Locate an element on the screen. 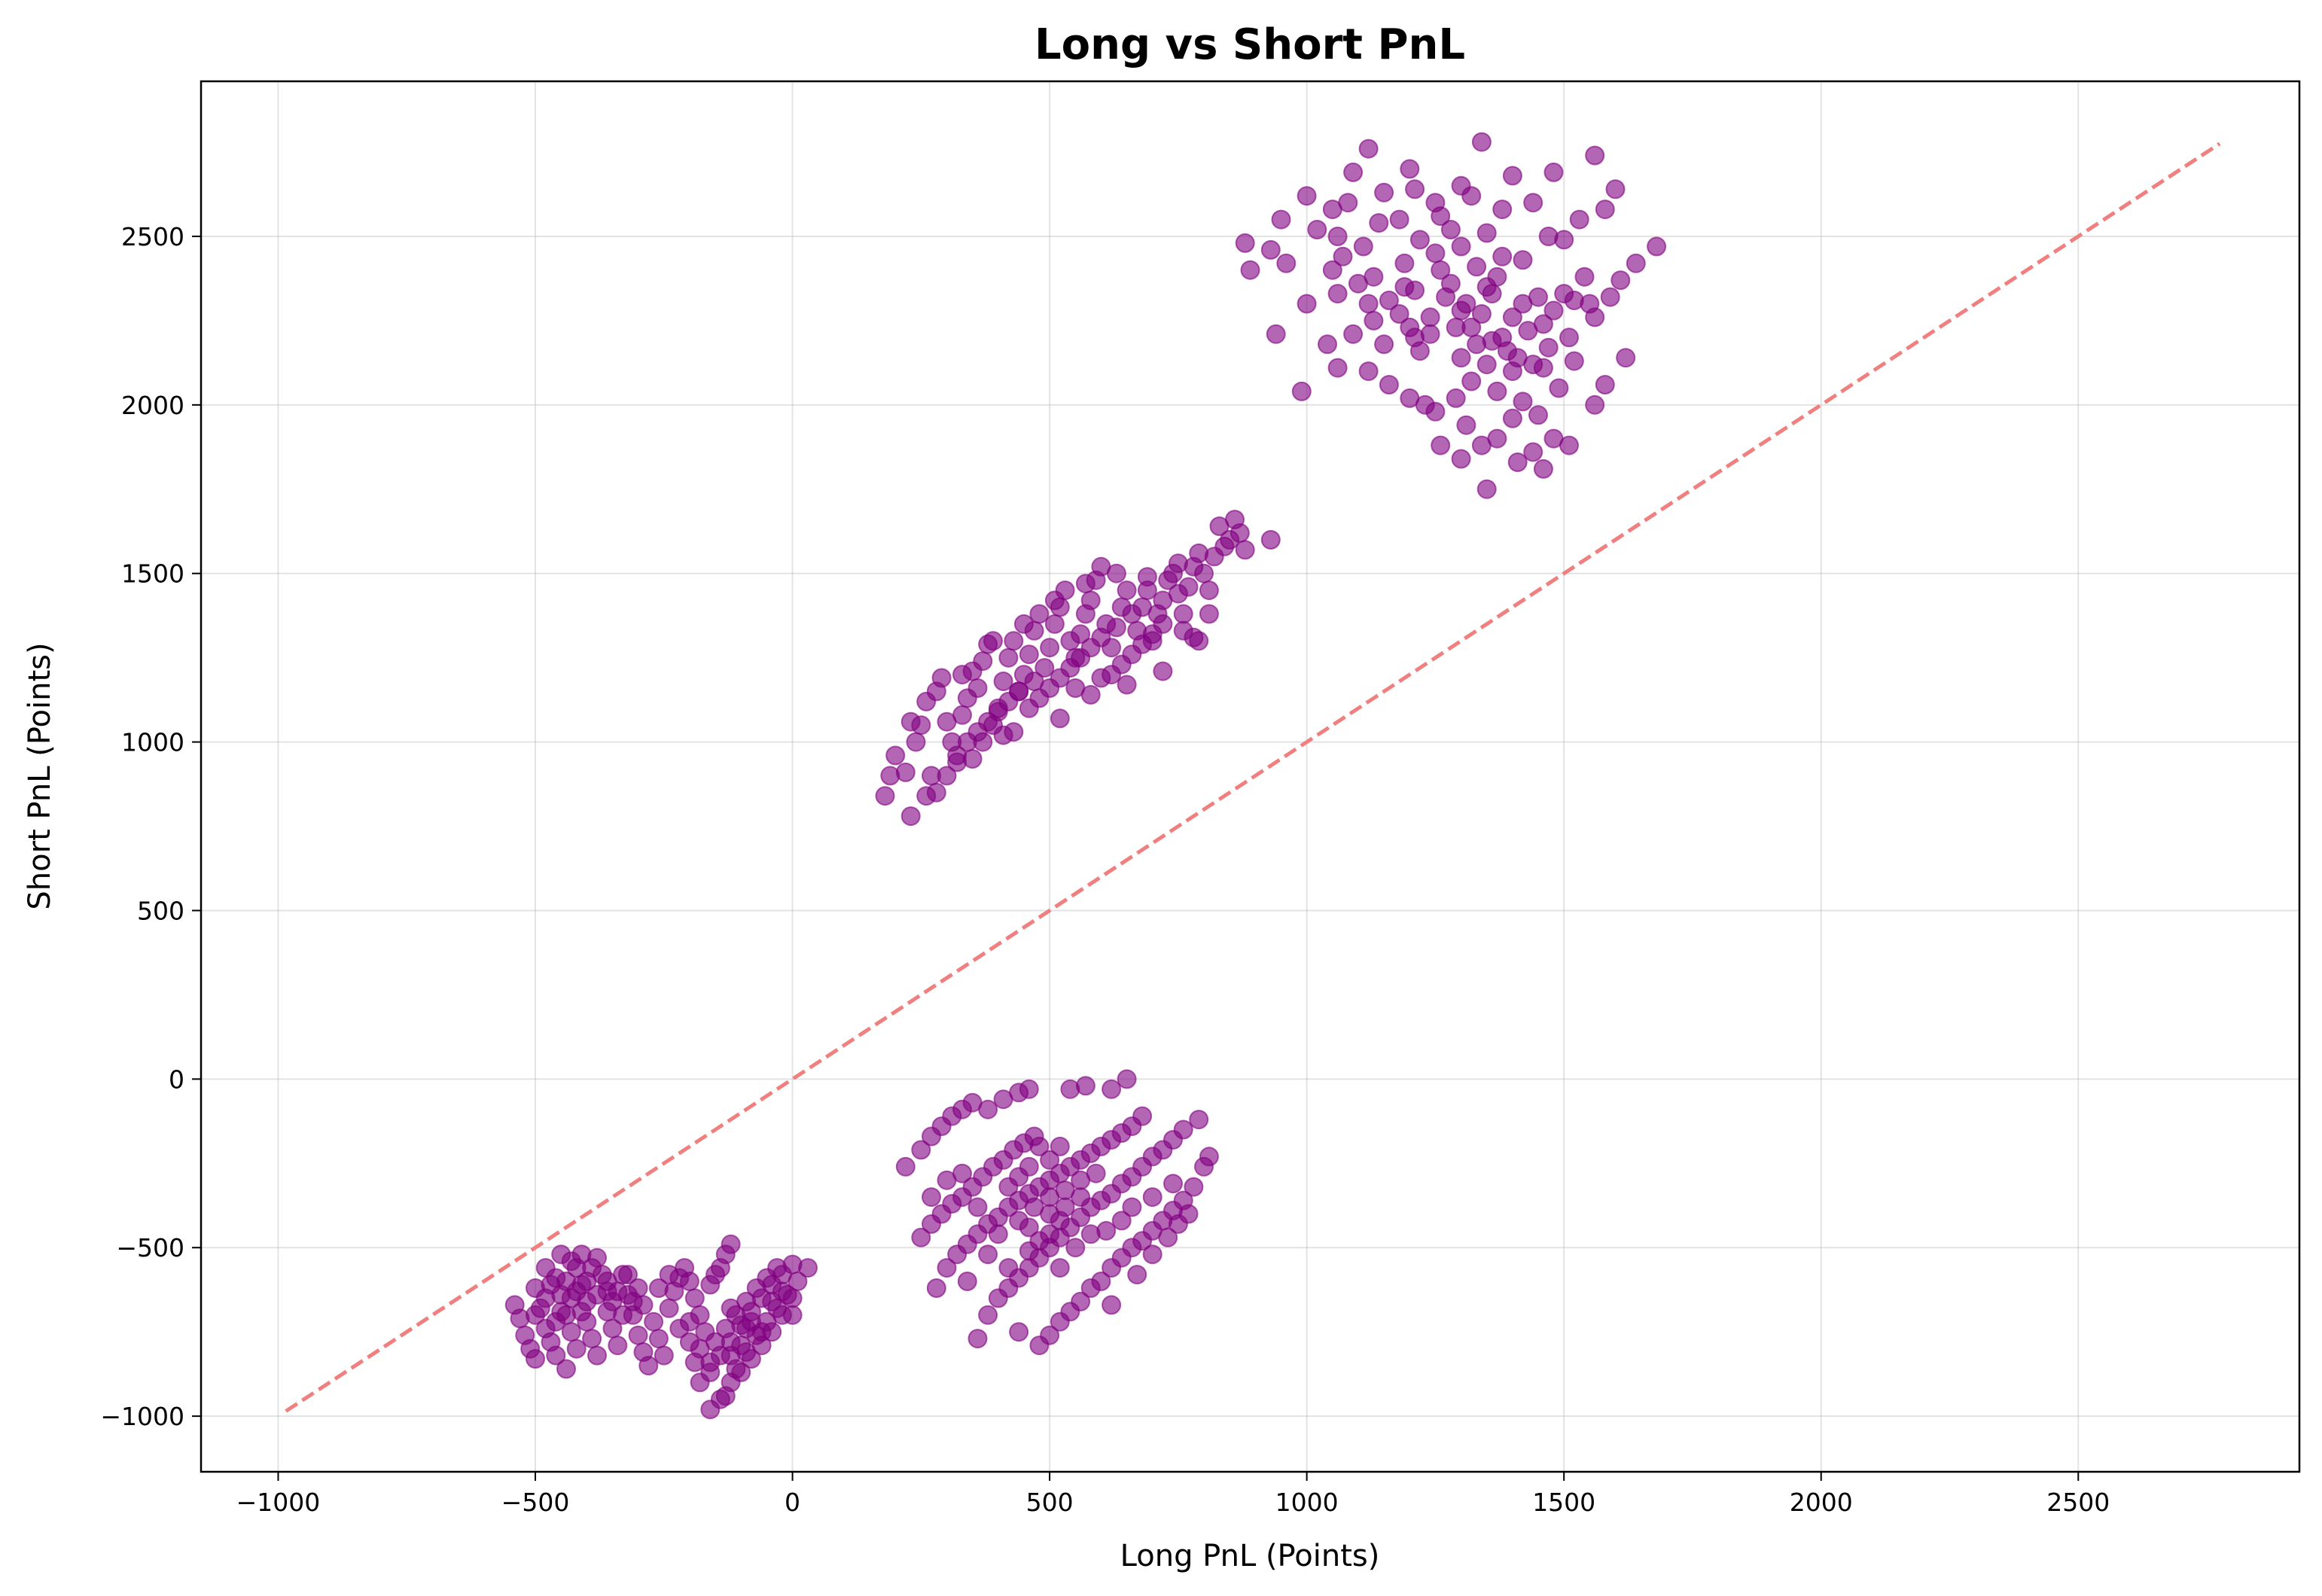  y-axis-label: Short PnL (Points) is located at coordinates (40, 775).